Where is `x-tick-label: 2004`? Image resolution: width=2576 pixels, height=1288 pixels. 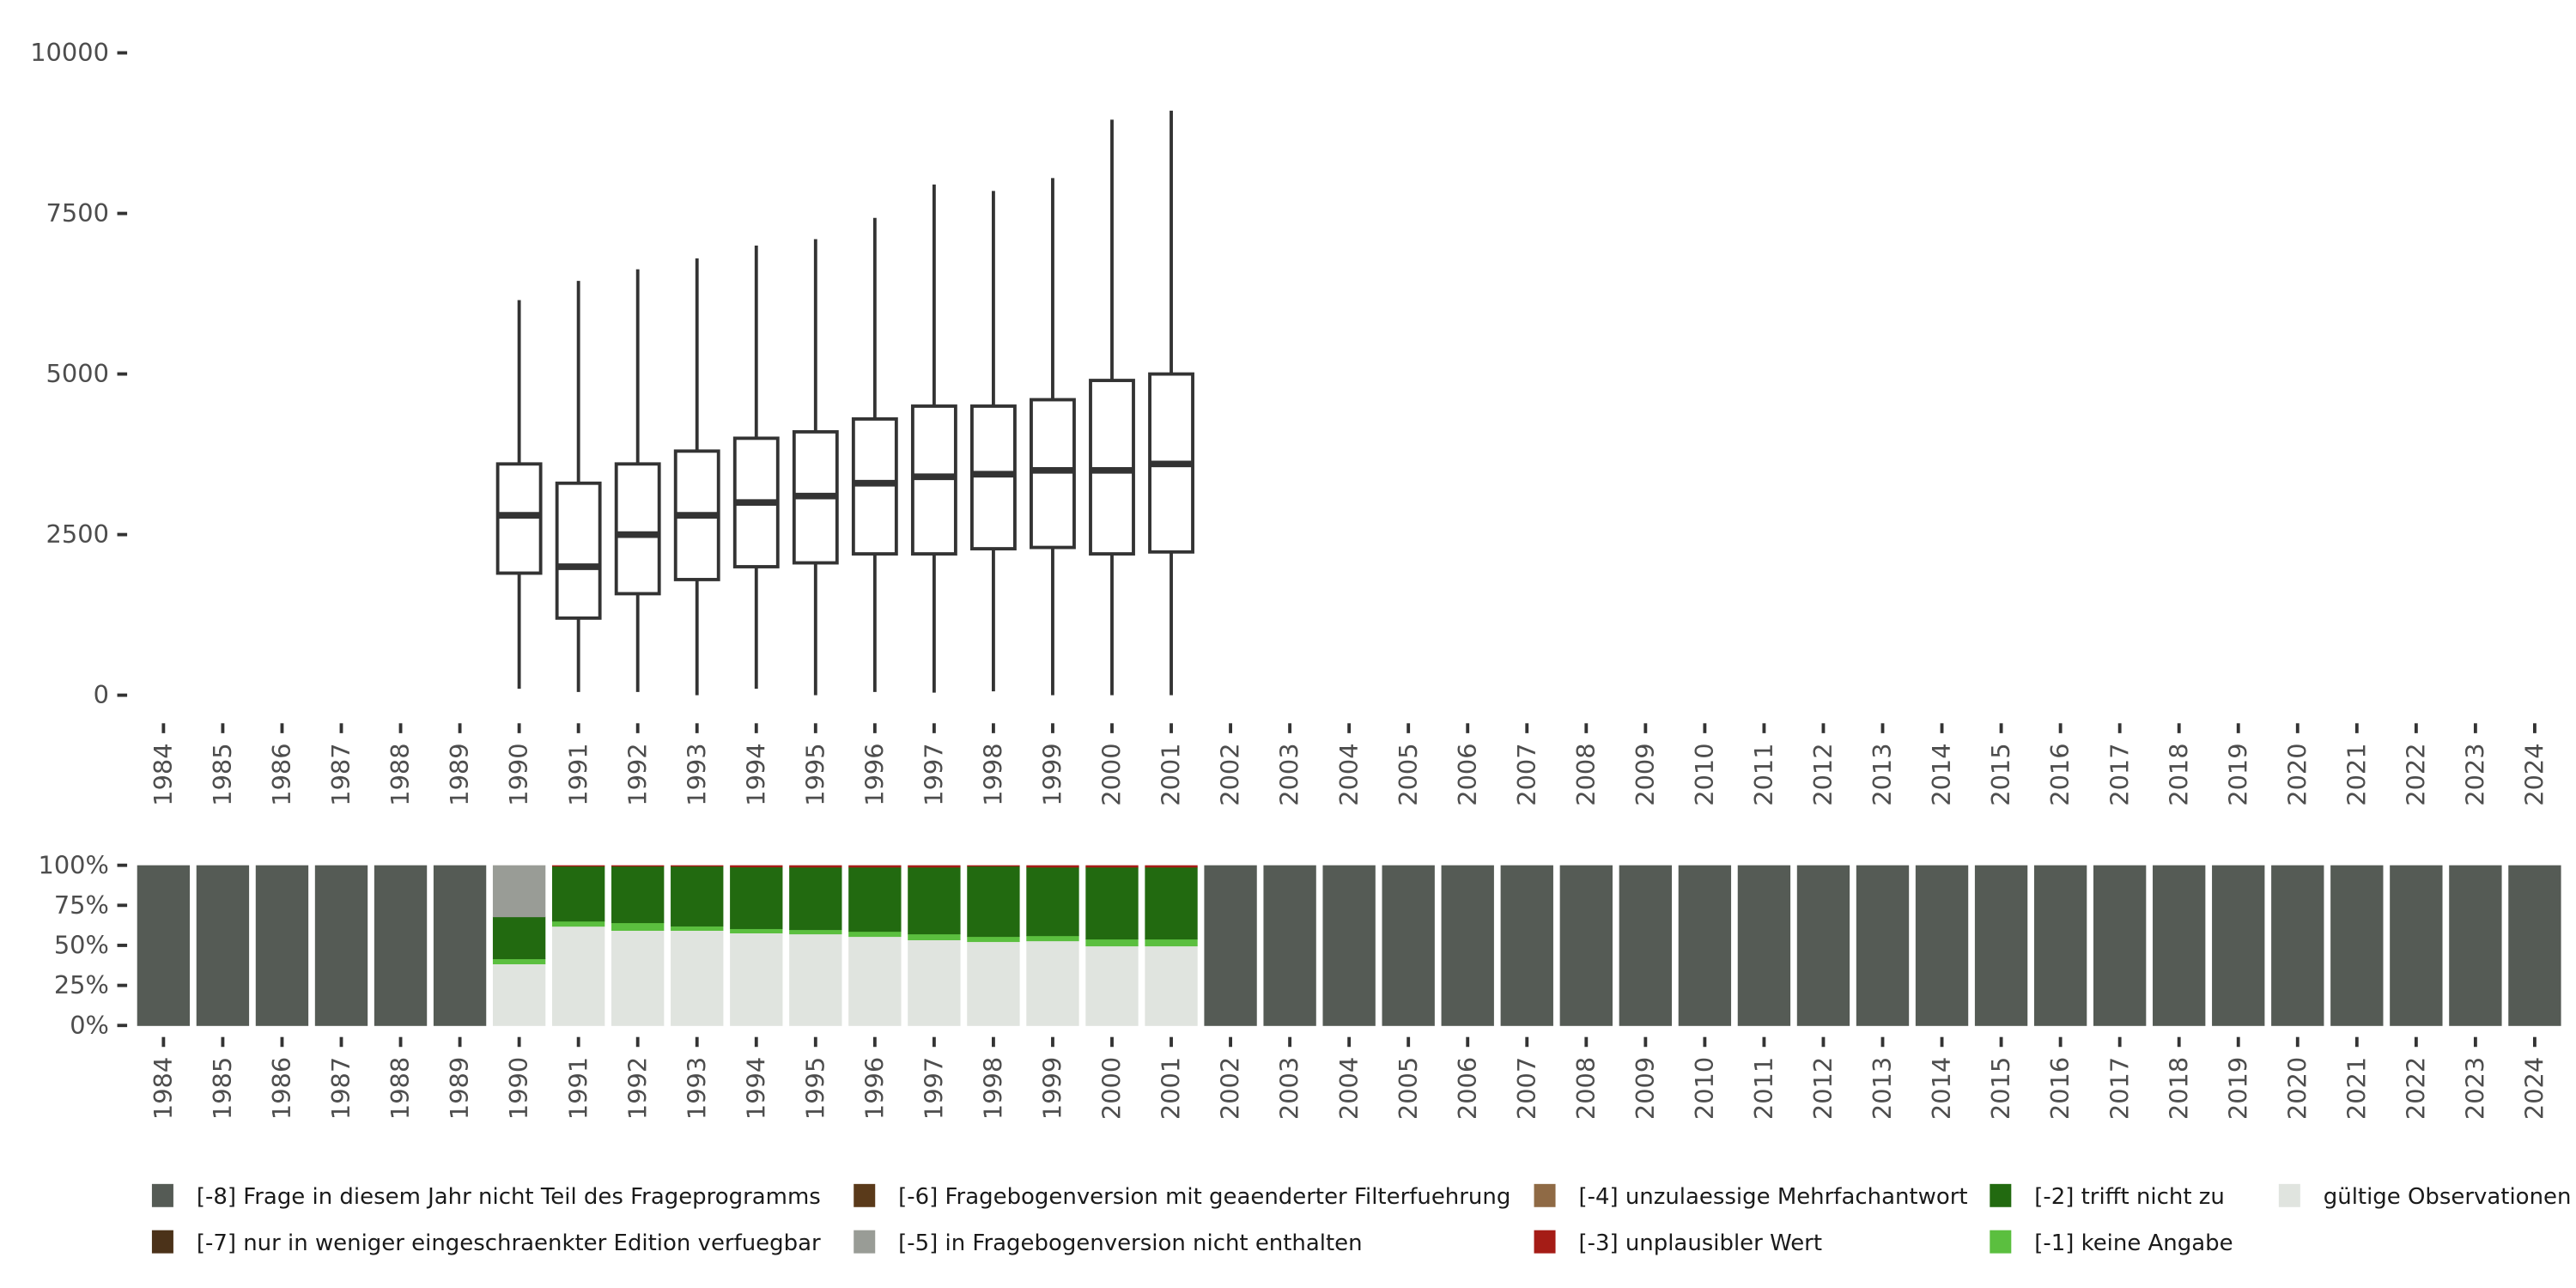 x-tick-label: 2004 is located at coordinates (1349, 774).